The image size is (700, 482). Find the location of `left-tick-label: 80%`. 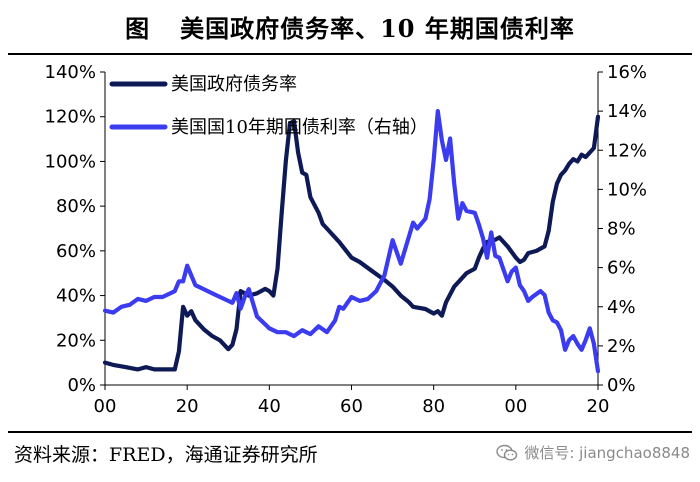

left-tick-label: 80% is located at coordinates (76, 206).